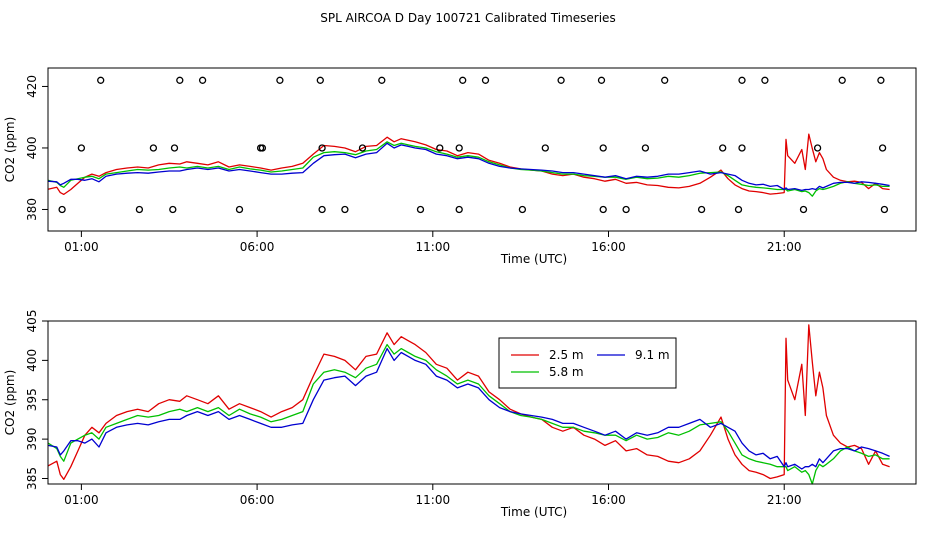 This screenshot has height=540, width=936. What do you see at coordinates (652, 355) in the screenshot?
I see `legend-label: 9.1 m` at bounding box center [652, 355].